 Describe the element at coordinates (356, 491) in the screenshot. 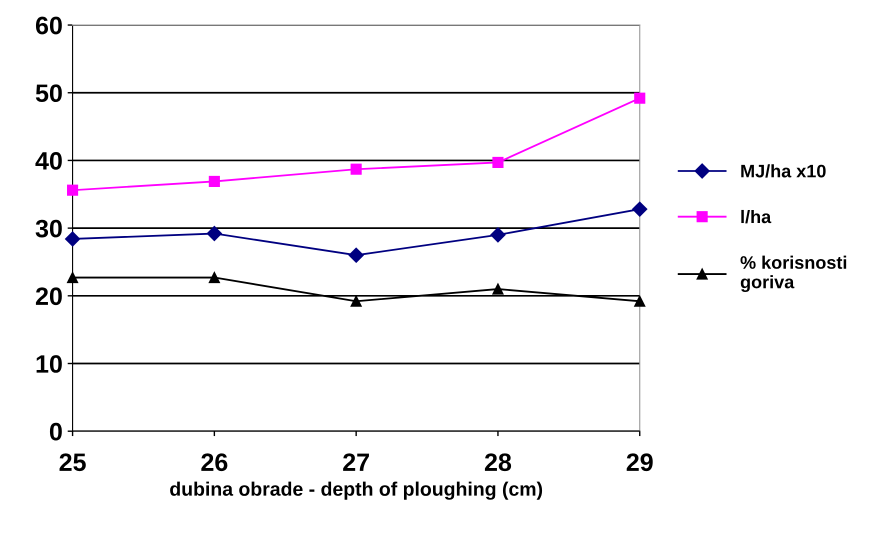

I see `x-axis-title: dubina obrade - depth of ploughing (cm)` at that location.